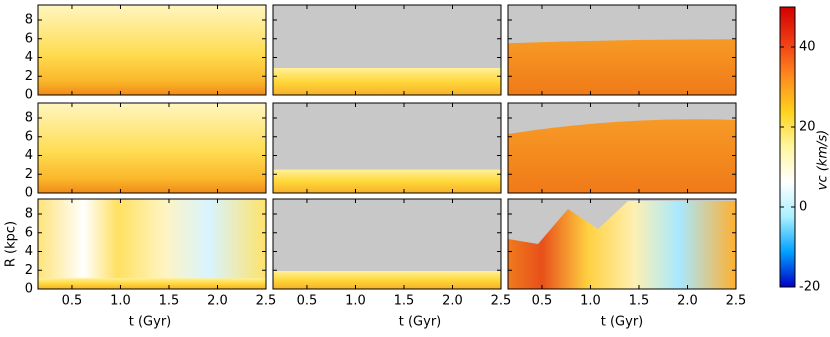 This screenshot has width=830, height=337. What do you see at coordinates (807, 47) in the screenshot?
I see `colorbar-tick-label: 40` at bounding box center [807, 47].